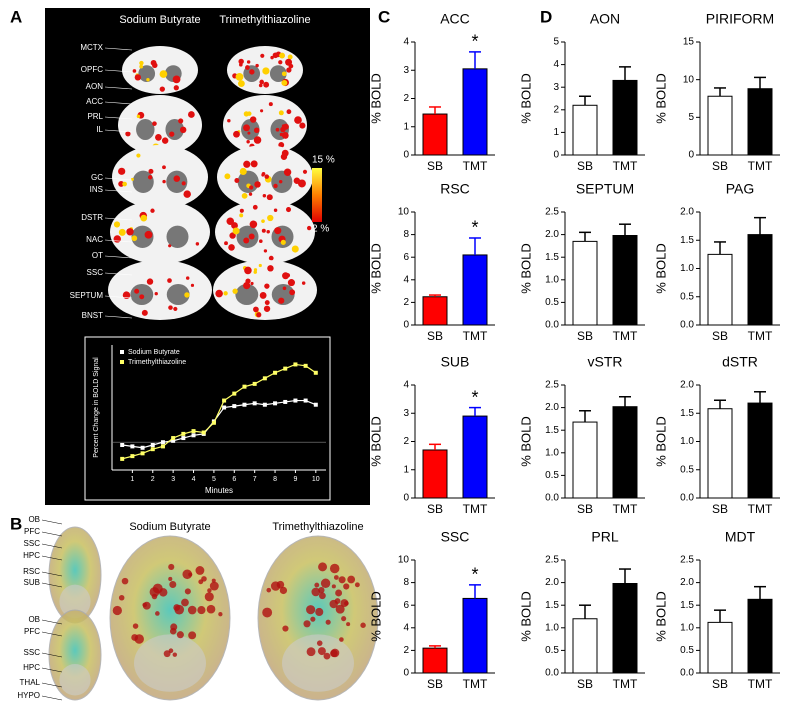 This screenshot has height=708, width=800. Describe the element at coordinates (384, 16) in the screenshot. I see `panel-label: C` at that location.